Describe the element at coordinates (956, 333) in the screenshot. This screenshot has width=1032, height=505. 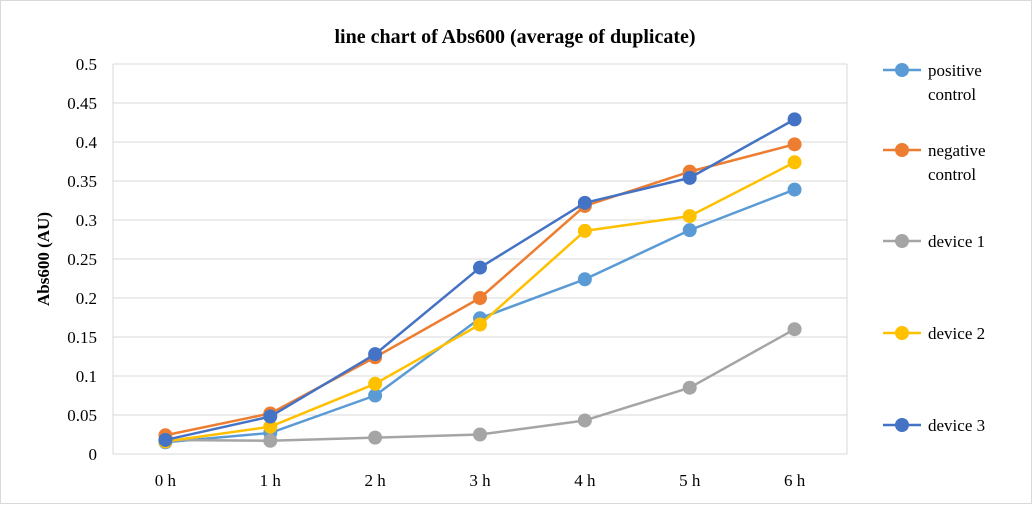
I see `legend-label: device 2` at that location.